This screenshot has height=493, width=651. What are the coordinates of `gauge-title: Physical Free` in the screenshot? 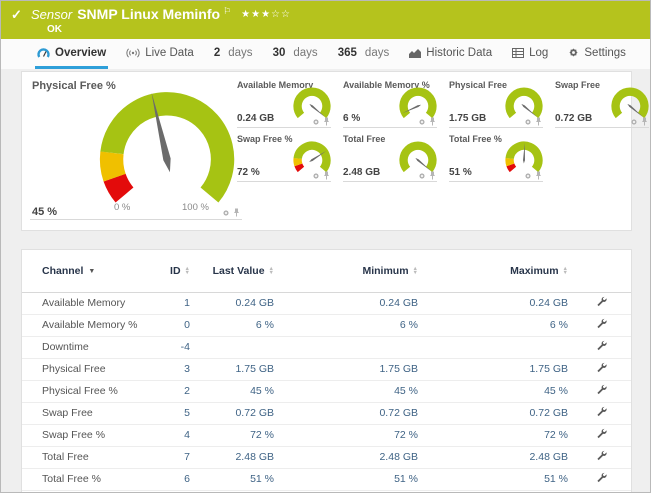 It's located at (478, 85).